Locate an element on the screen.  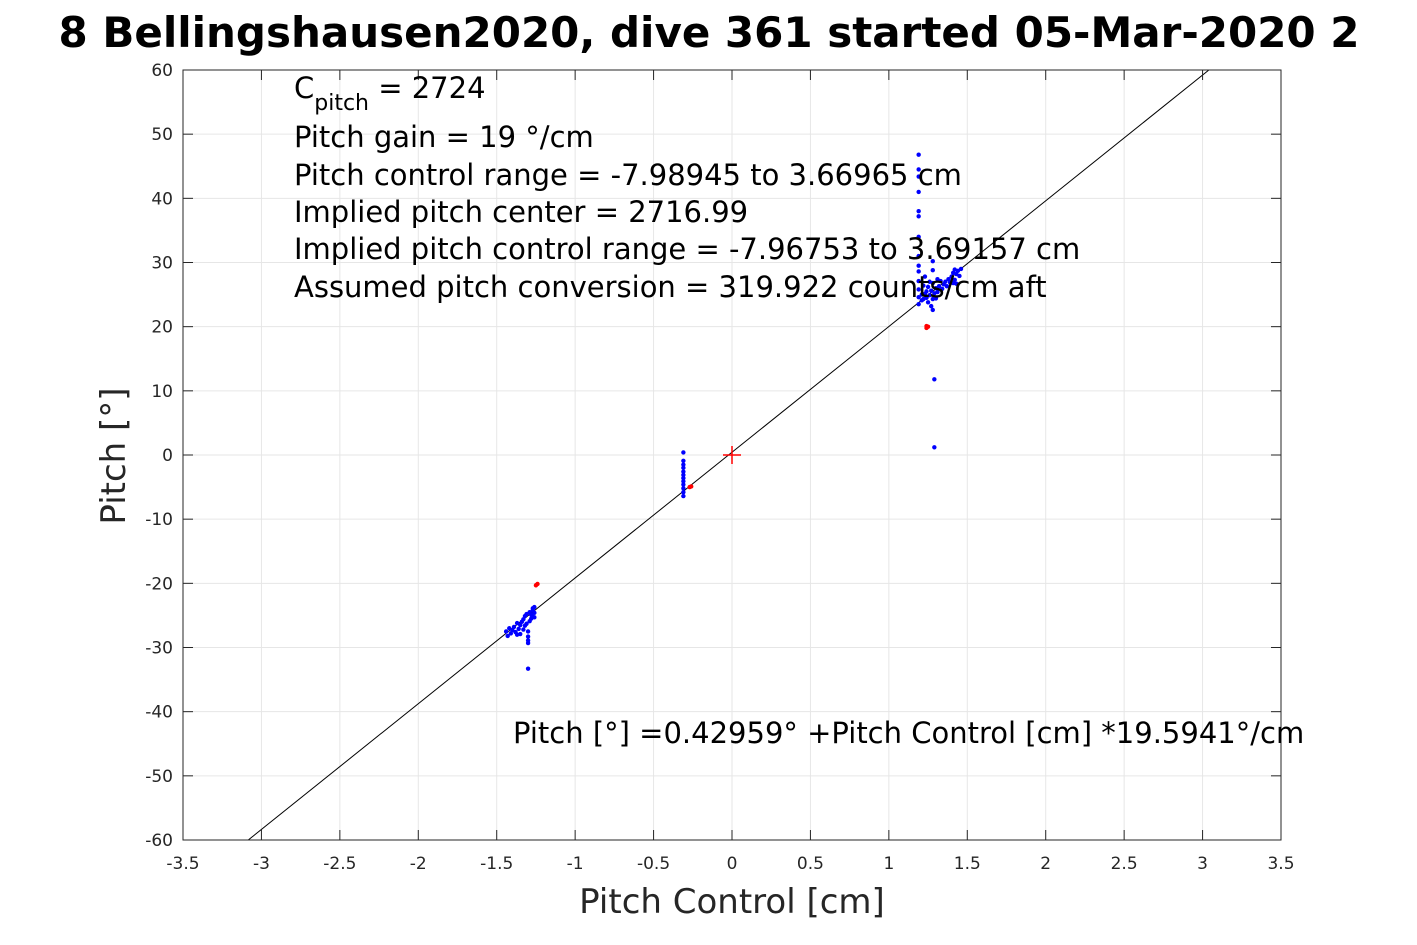
x-tick-label: 0.5 is located at coordinates (810, 864).